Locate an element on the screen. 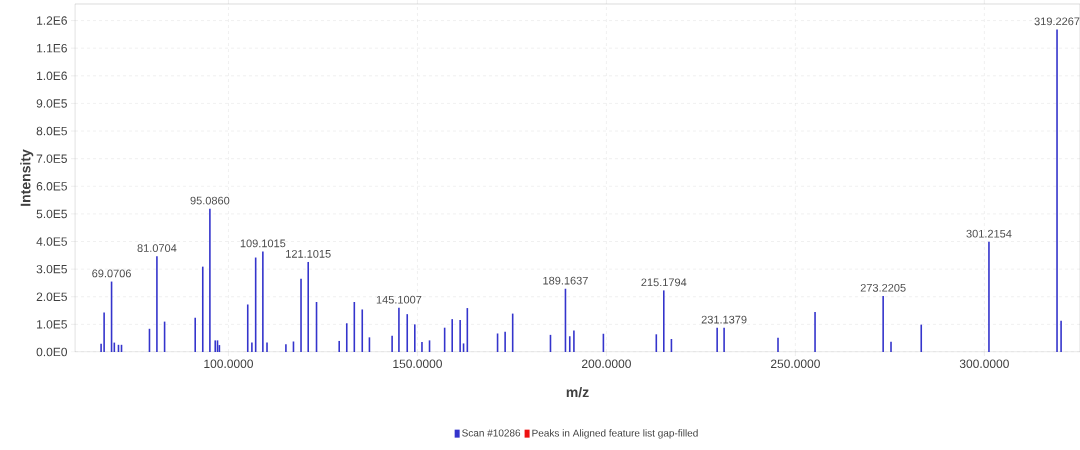 Image resolution: width=1080 pixels, height=450 pixels. legend-label: Peaks in Aligned feature list gap-filled is located at coordinates (615, 434).